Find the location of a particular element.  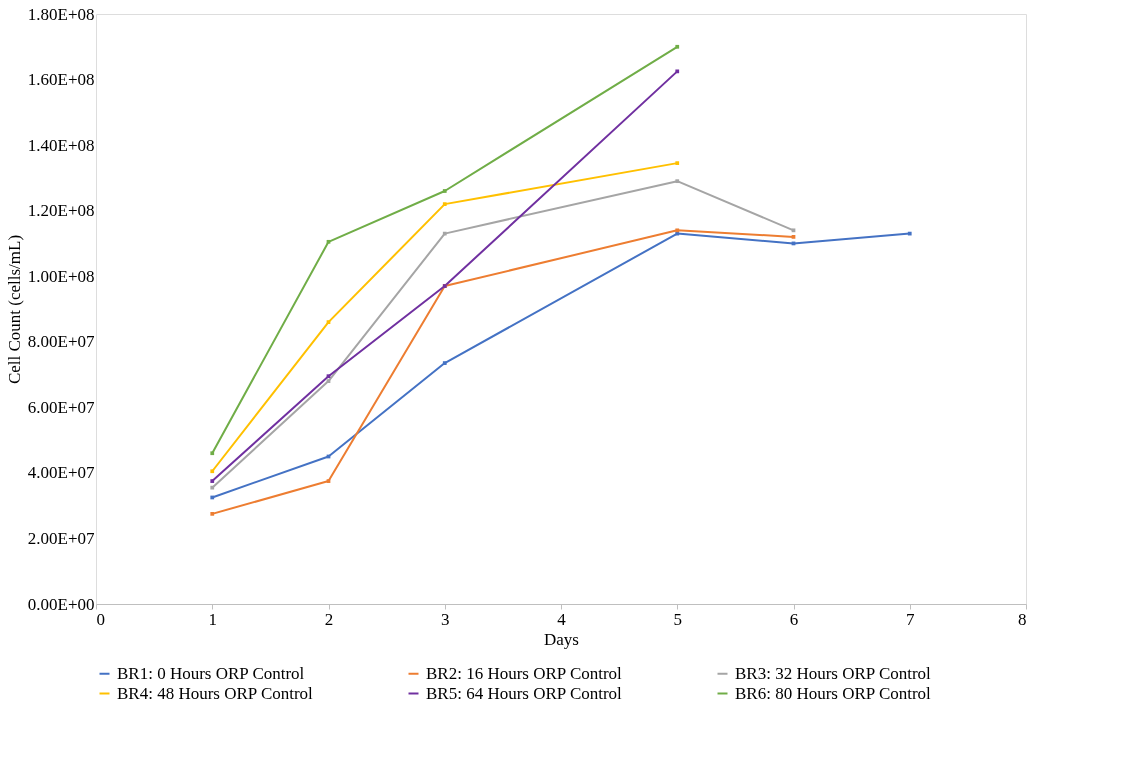

x-tick-label: 6 is located at coordinates (794, 619).